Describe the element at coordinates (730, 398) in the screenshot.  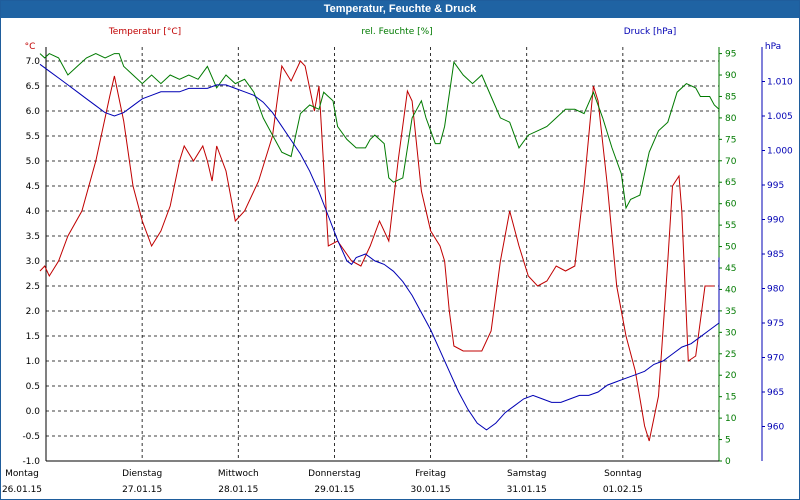
I see `humidity-tick-label: 15` at that location.